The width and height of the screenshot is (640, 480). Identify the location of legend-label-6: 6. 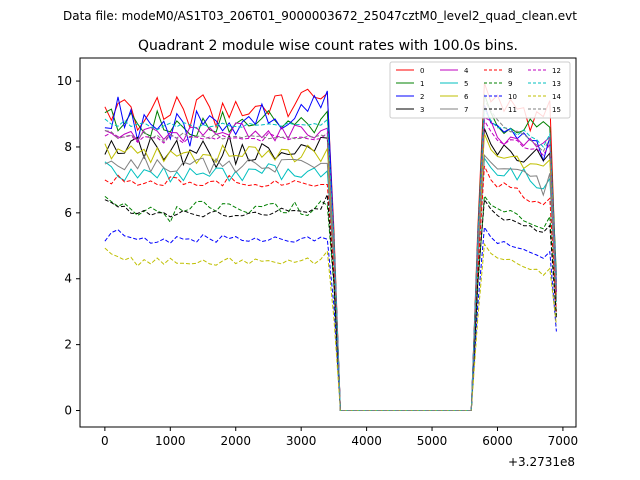
(466, 97).